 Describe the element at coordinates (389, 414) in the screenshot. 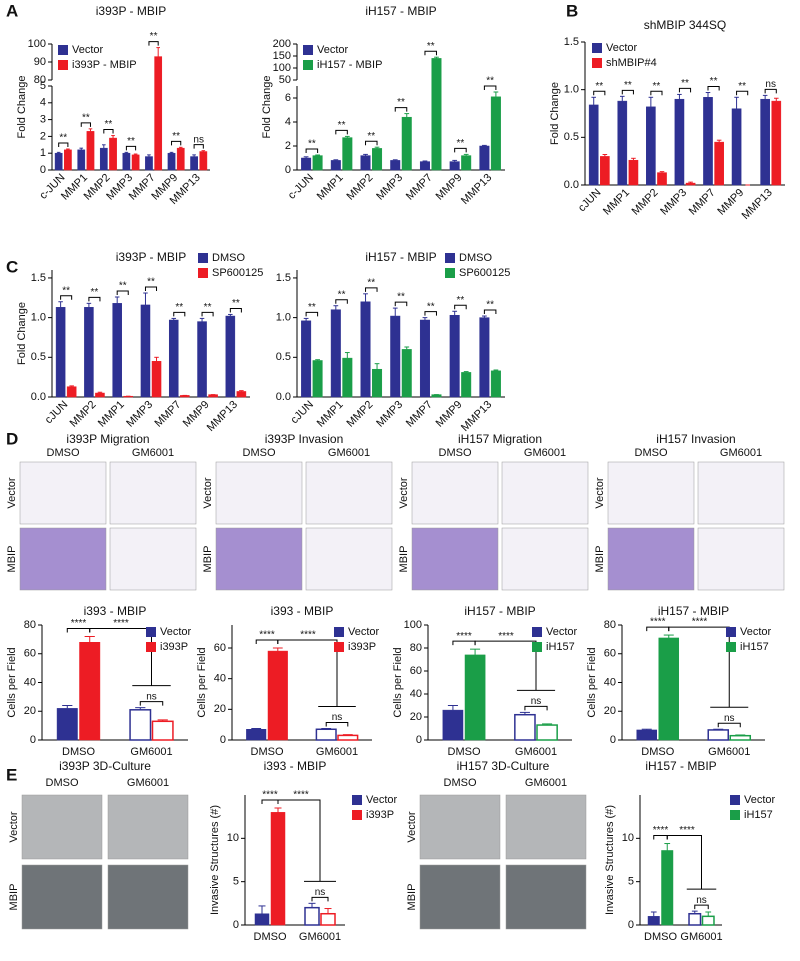

I see `x-tick-label: MMP3` at that location.